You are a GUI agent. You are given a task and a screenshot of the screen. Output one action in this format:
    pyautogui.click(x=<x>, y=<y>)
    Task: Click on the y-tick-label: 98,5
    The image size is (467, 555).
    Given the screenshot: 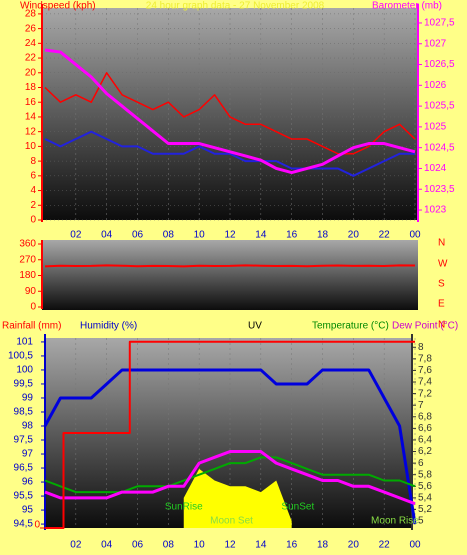 What is the action you would take?
    pyautogui.click(x=24, y=412)
    